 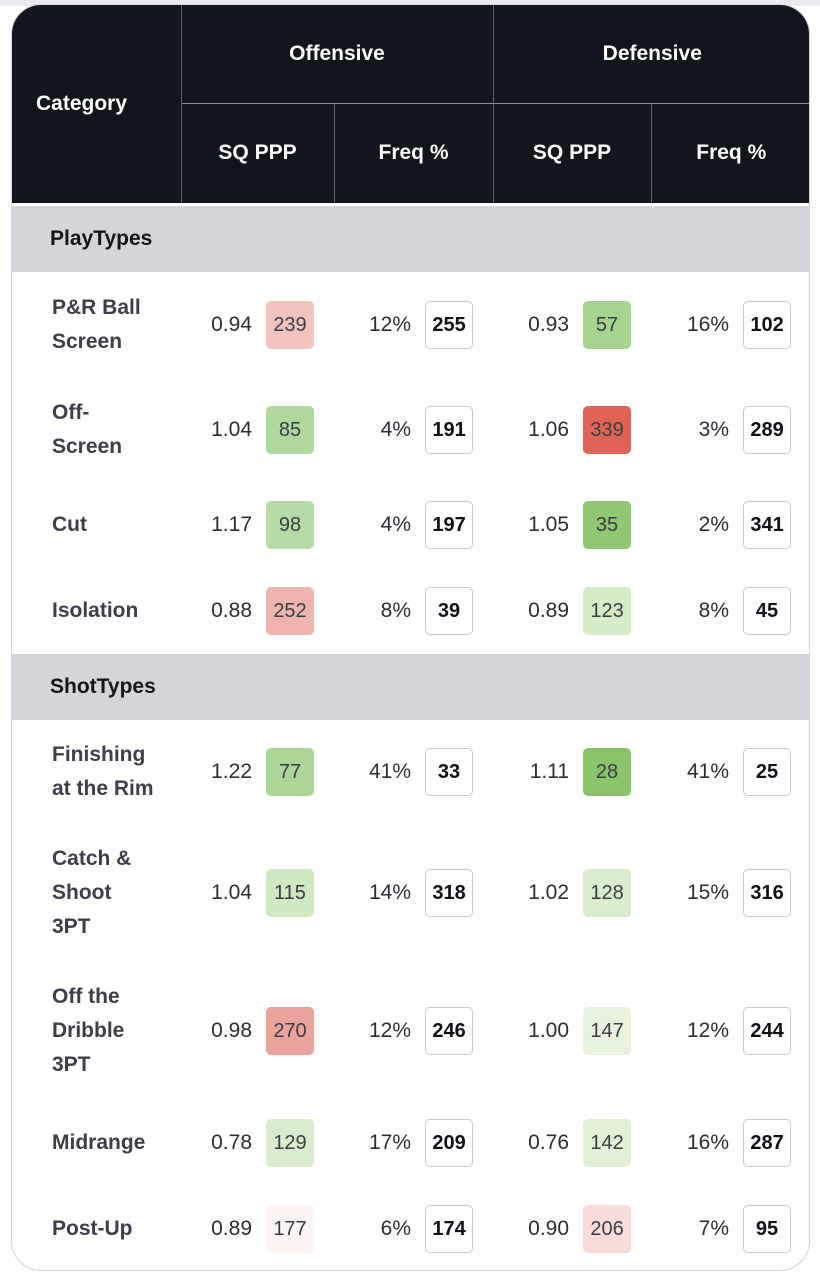 What do you see at coordinates (607, 430) in the screenshot?
I see `def-sq-ppp-rank-badge: 339` at bounding box center [607, 430].